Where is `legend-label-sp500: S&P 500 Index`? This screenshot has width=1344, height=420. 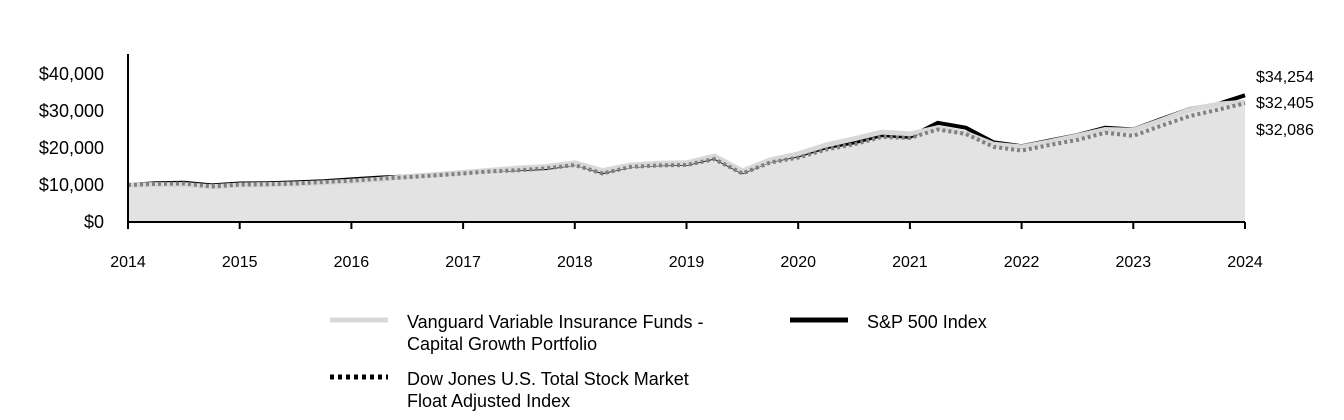
legend-label-sp500: S&P 500 Index is located at coordinates (927, 322).